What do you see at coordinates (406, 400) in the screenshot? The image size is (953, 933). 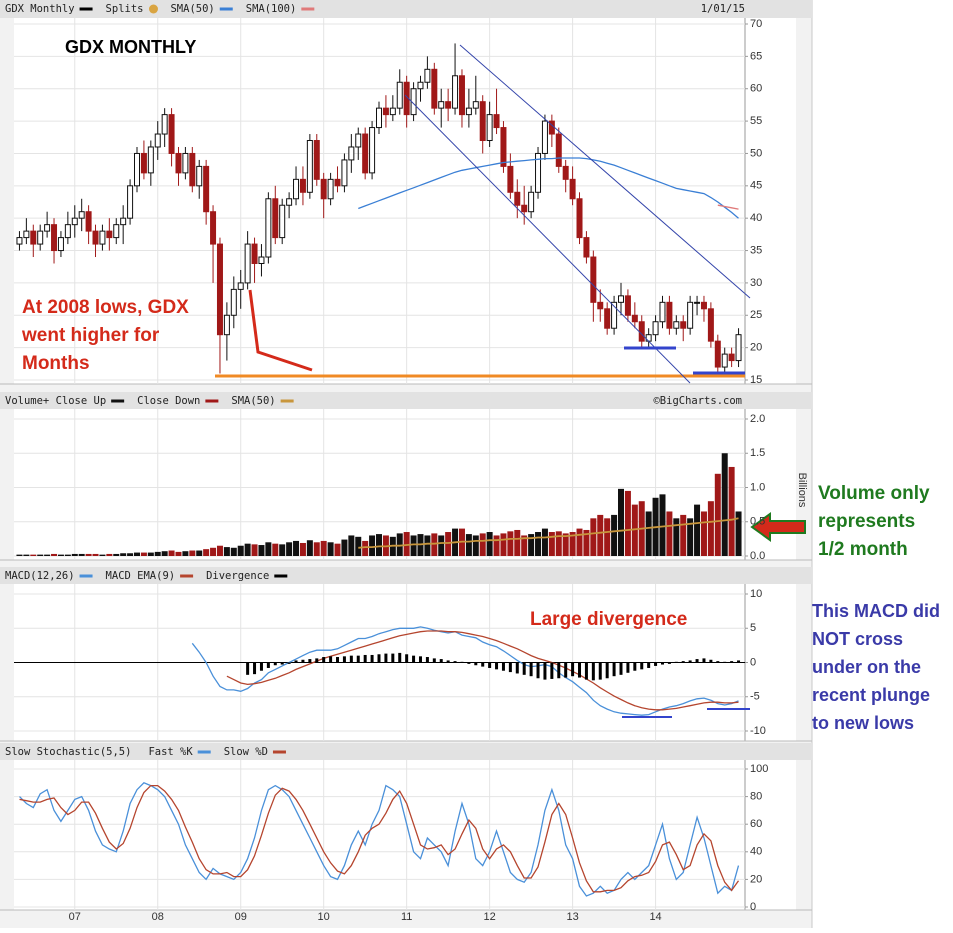 I see `header-strip` at bounding box center [406, 400].